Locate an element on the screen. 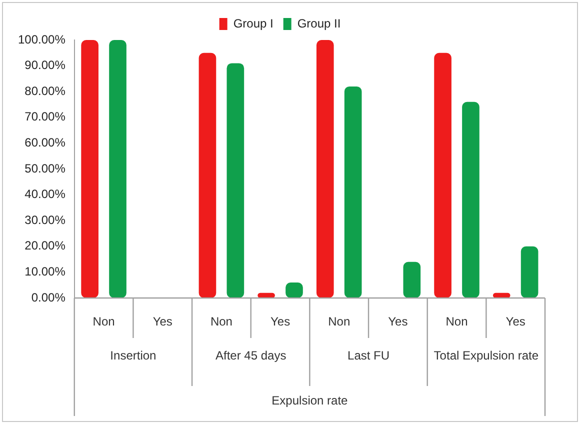 Image resolution: width=580 pixels, height=424 pixels. y-tick-label: 70.00% is located at coordinates (45, 117).